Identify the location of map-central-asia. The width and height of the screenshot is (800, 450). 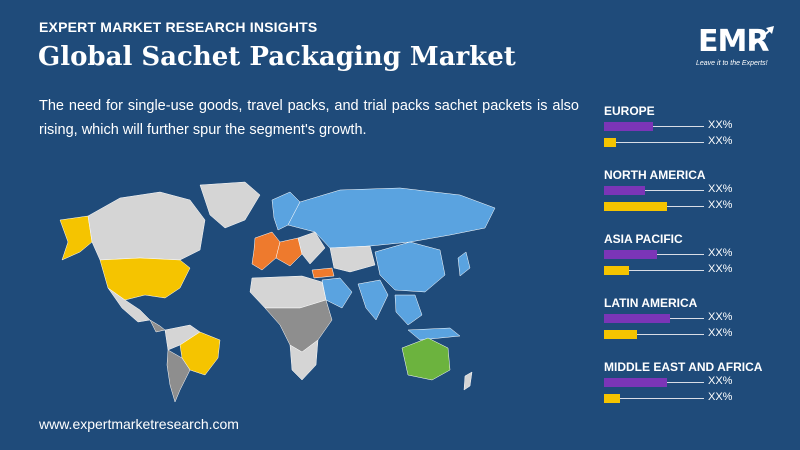
(352, 259).